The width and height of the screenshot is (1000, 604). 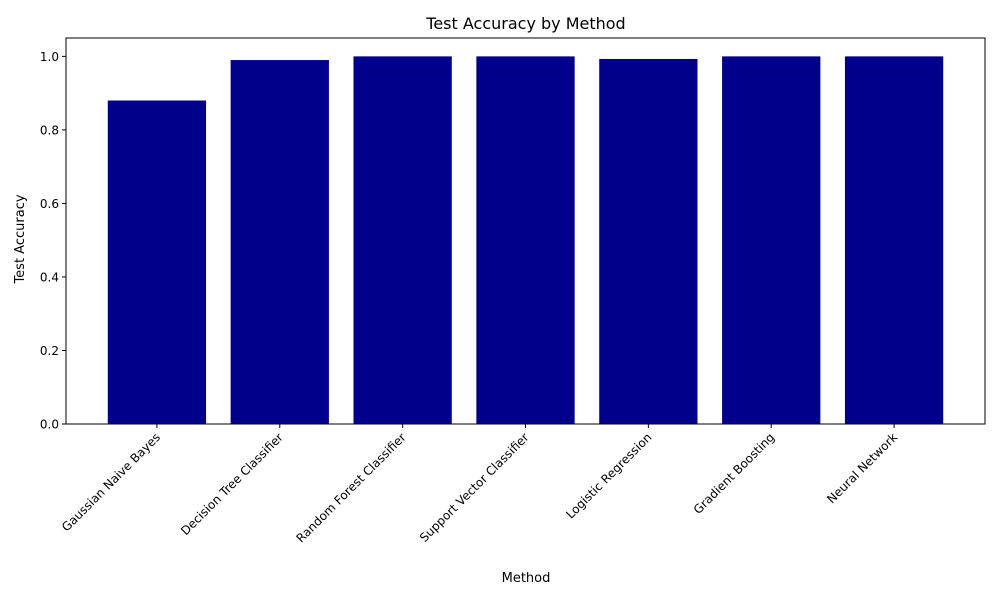 What do you see at coordinates (49, 351) in the screenshot?
I see `y-tick-label: 0.2` at bounding box center [49, 351].